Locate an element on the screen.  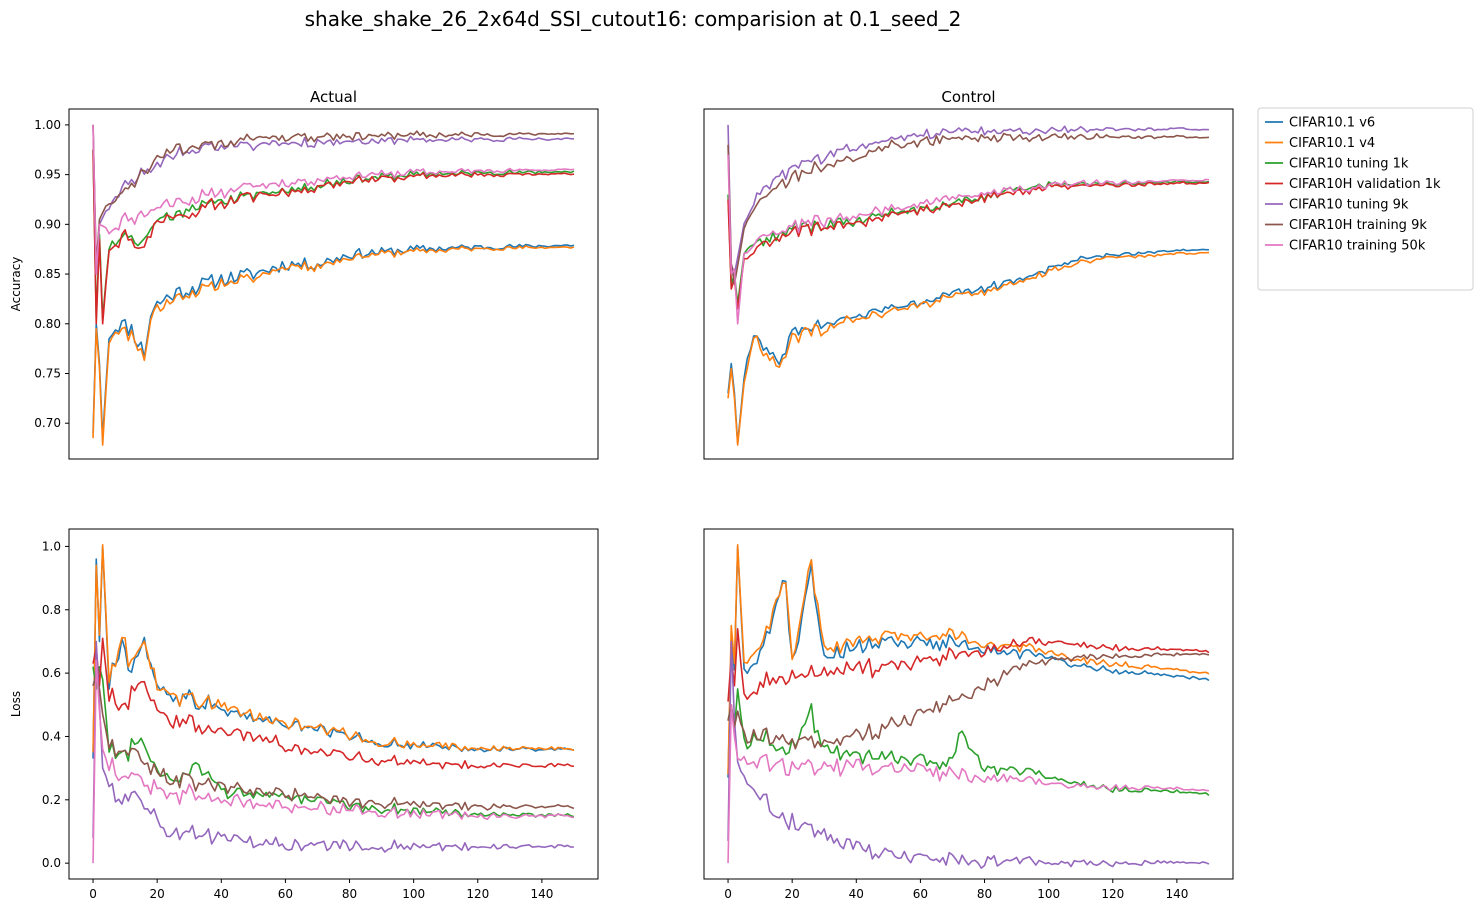
y-axis-label: Loss is located at coordinates (16, 704).